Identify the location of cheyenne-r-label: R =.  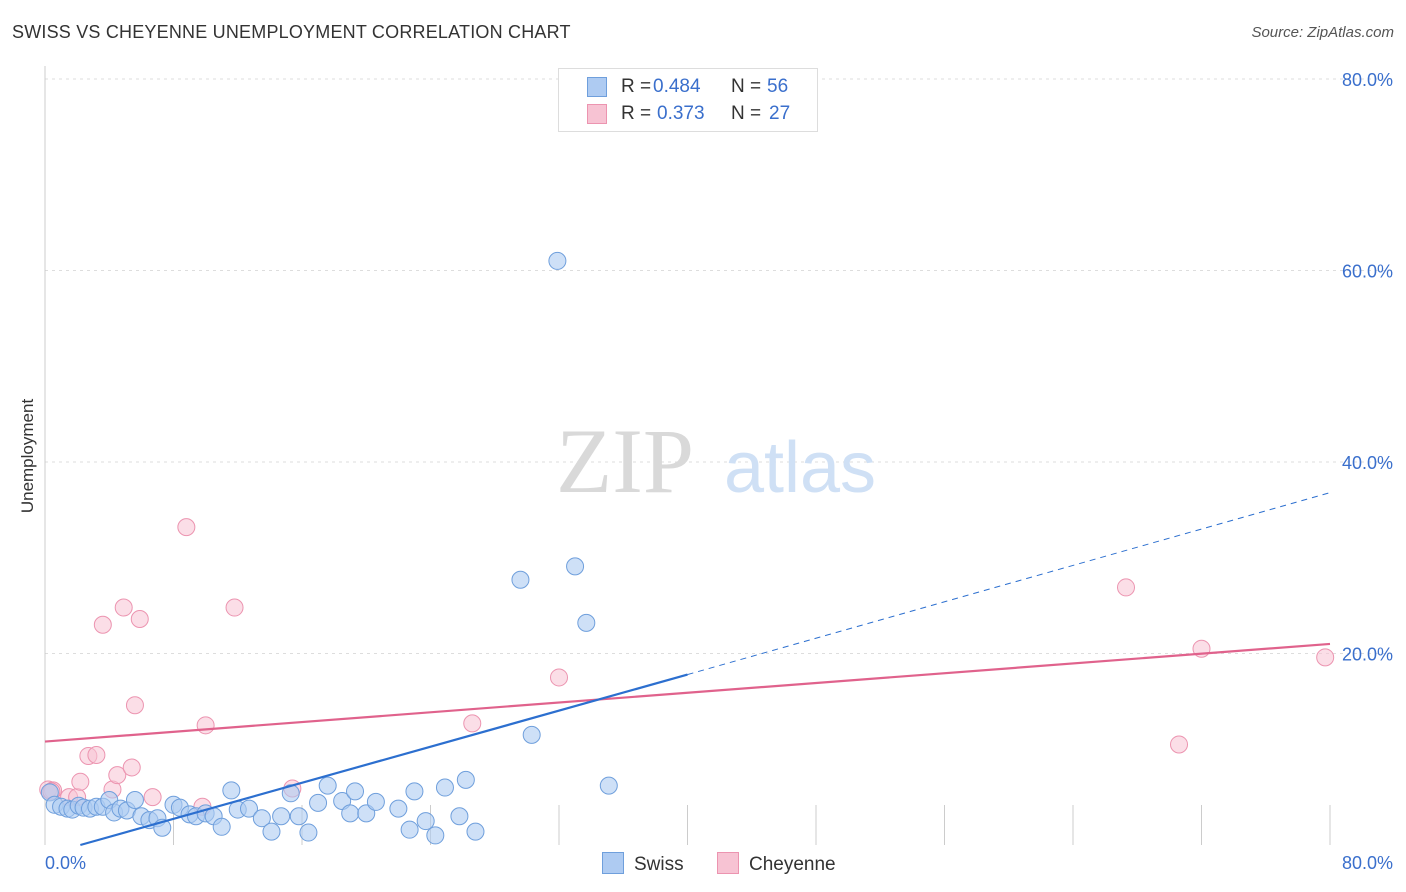
(636, 113).